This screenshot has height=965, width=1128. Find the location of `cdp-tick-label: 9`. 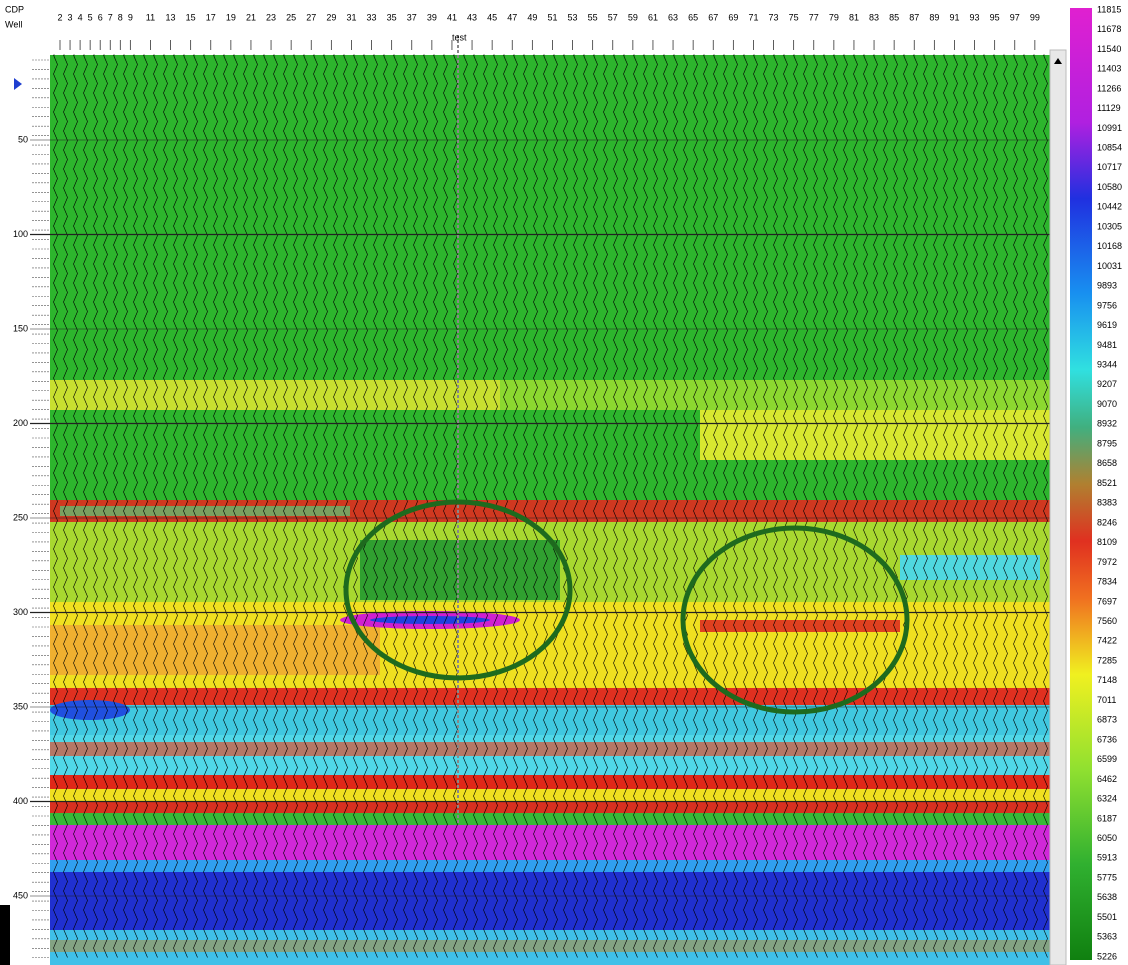

cdp-tick-label: 9 is located at coordinates (130, 17).